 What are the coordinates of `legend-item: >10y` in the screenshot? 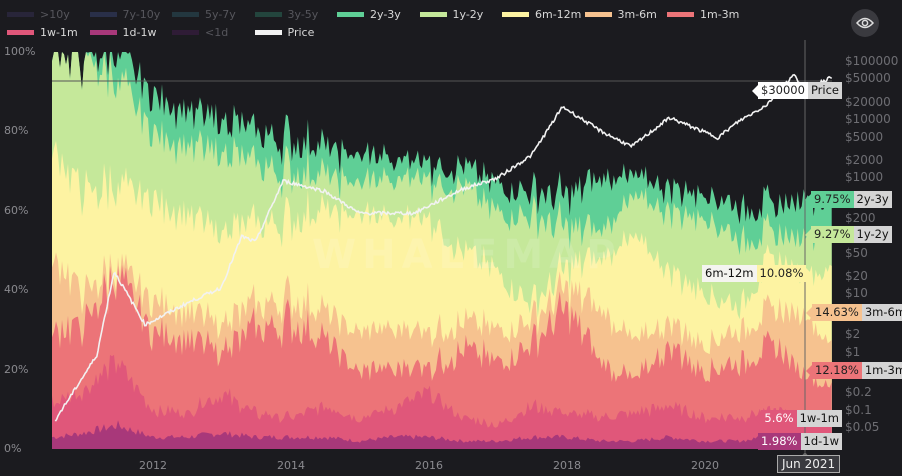 It's located at (38, 14).